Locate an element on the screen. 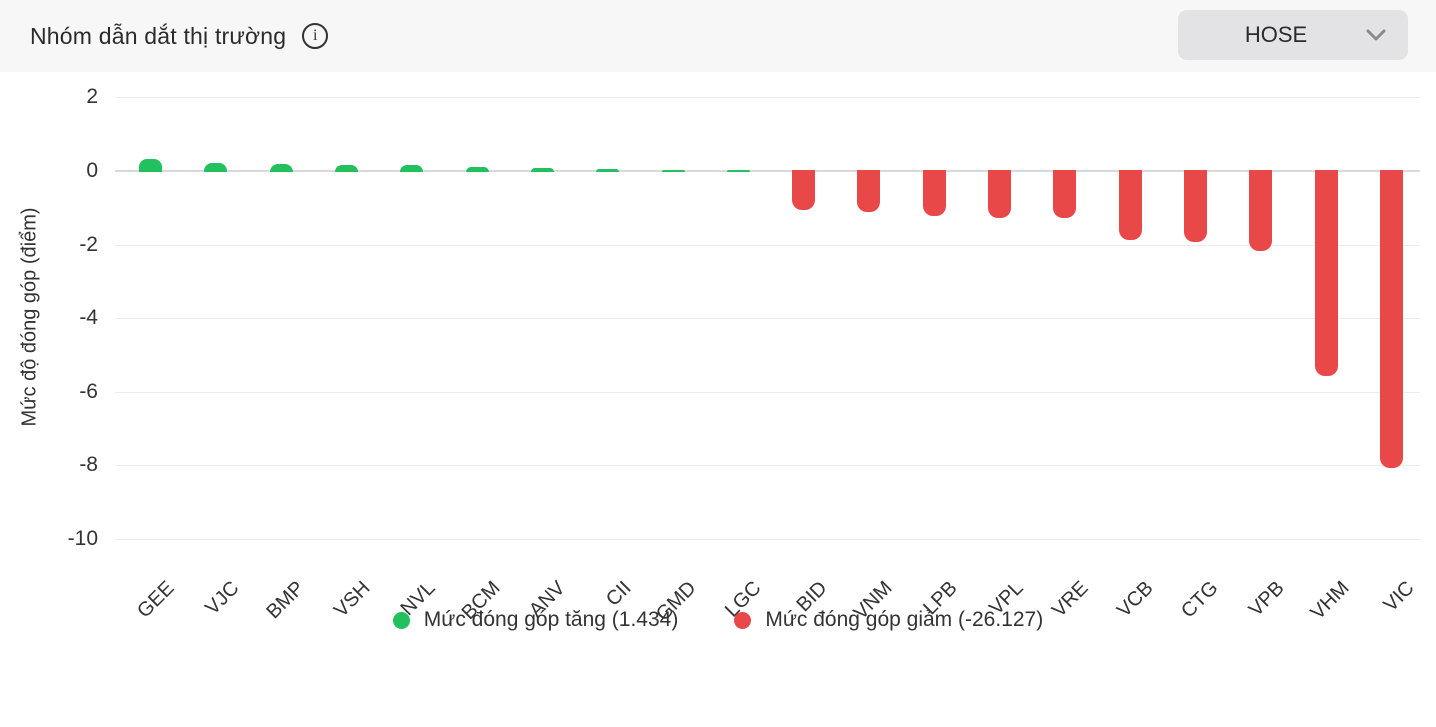  bar-vre is located at coordinates (1065, 194).